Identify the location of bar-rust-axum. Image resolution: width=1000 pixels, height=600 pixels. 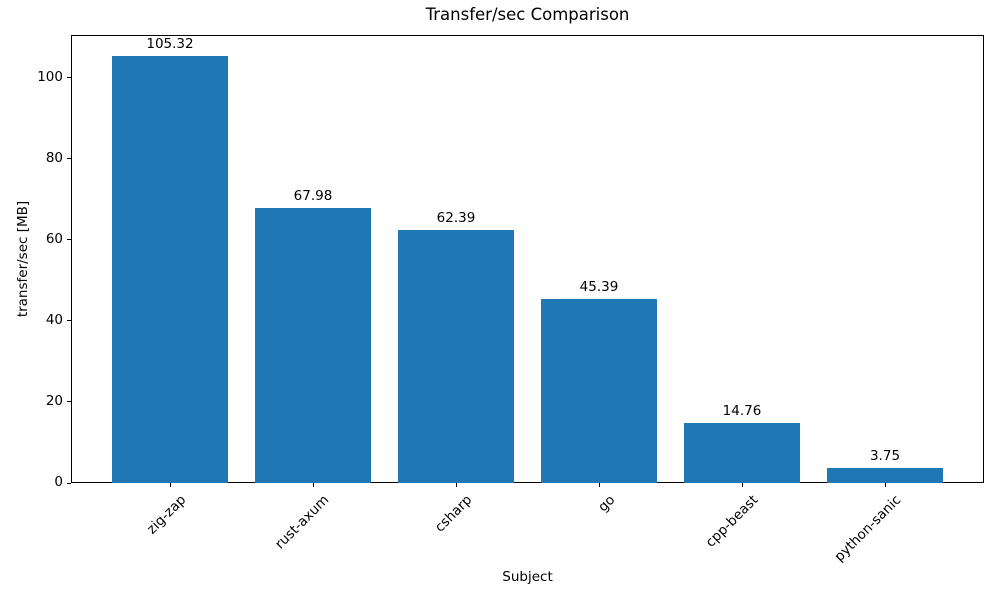
(313, 345).